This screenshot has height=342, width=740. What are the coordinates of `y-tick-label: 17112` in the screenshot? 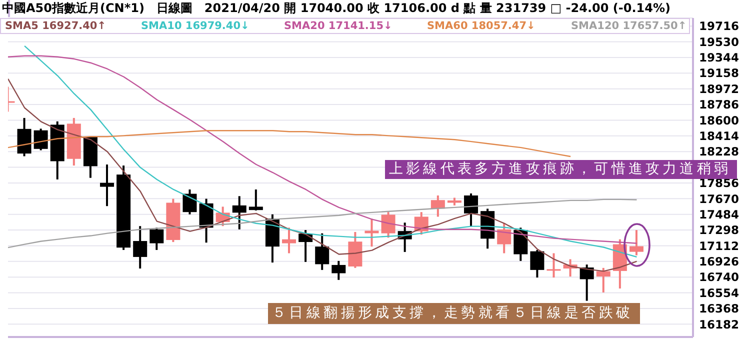 It's located at (719, 245).